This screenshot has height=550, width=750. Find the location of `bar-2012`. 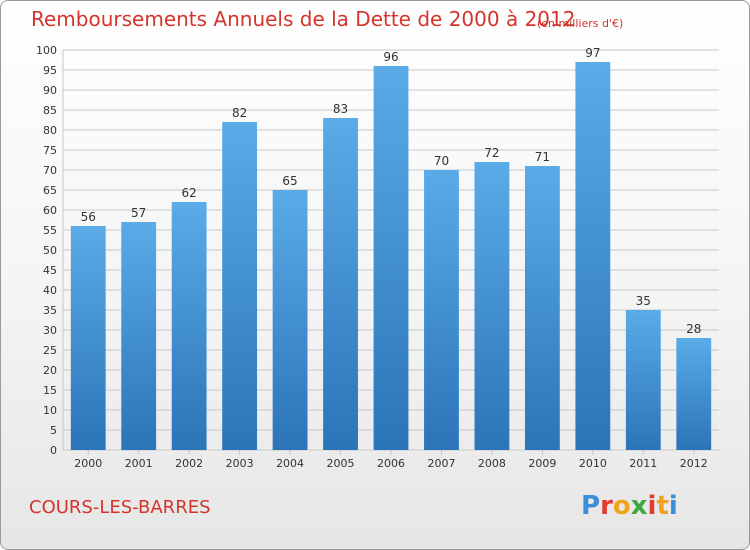

bar-2012 is located at coordinates (694, 394).